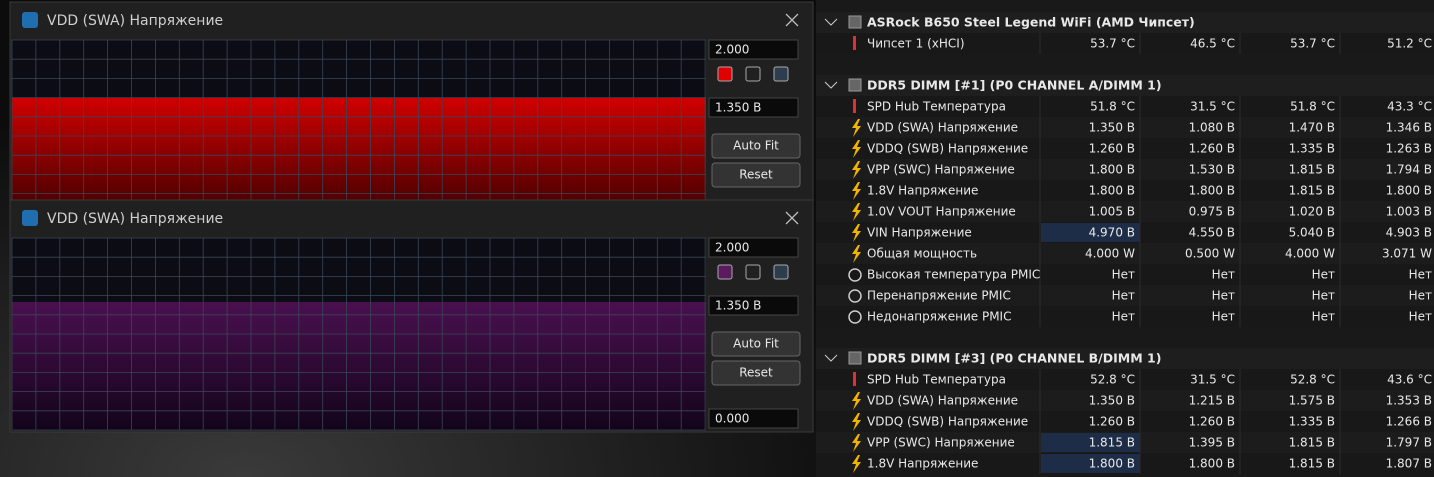 This screenshot has height=477, width=1434. Describe the element at coordinates (1014, 358) in the screenshot. I see `group-name: DDR5 DIMM [#3] (P0 CHANNEL B/DIMM 1)` at that location.